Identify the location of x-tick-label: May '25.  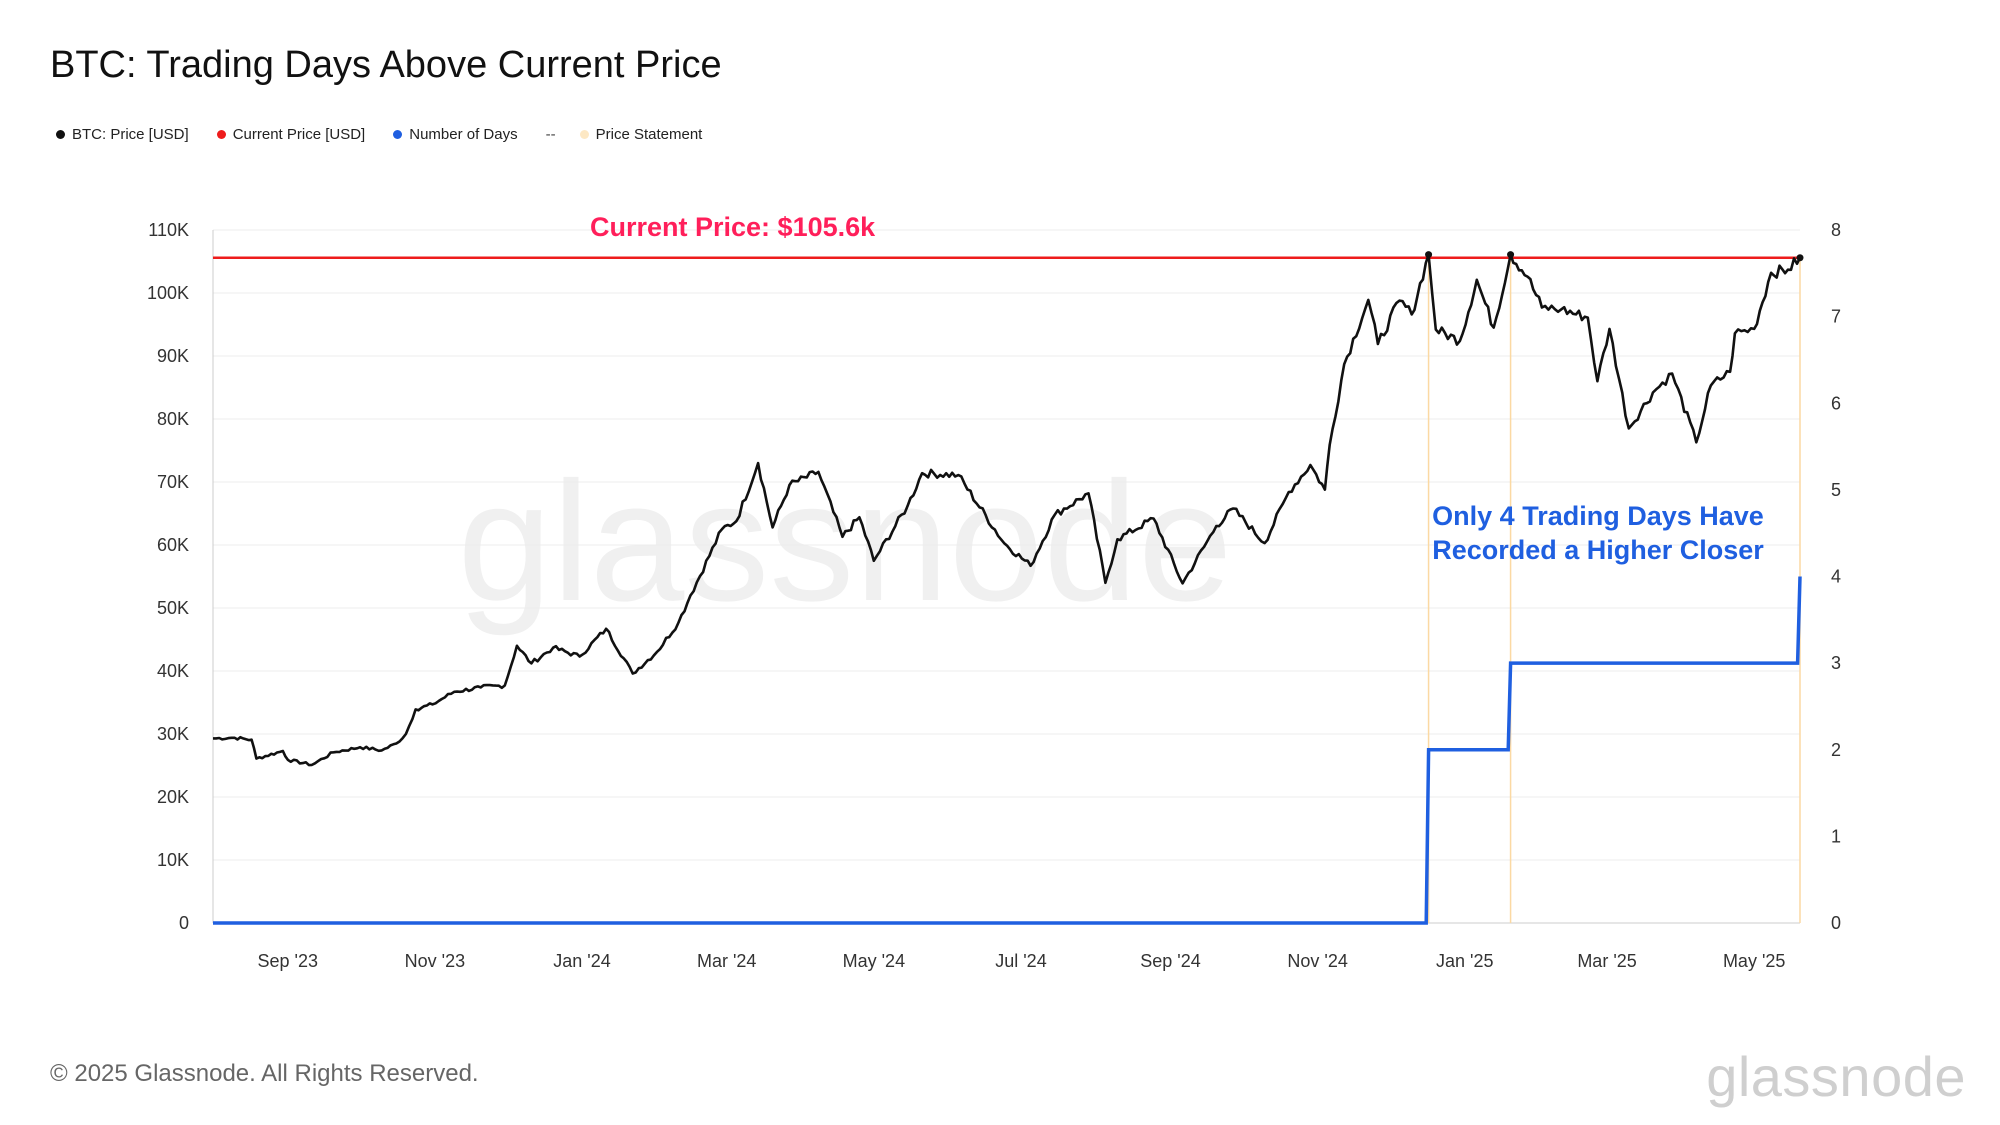
(1754, 961).